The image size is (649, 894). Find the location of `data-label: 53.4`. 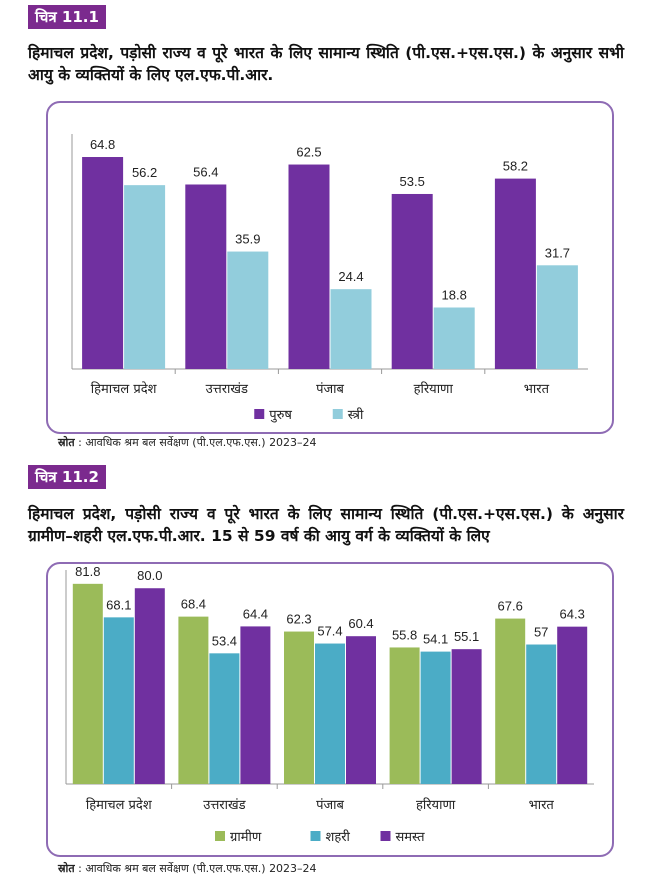

data-label: 53.4 is located at coordinates (224, 640).